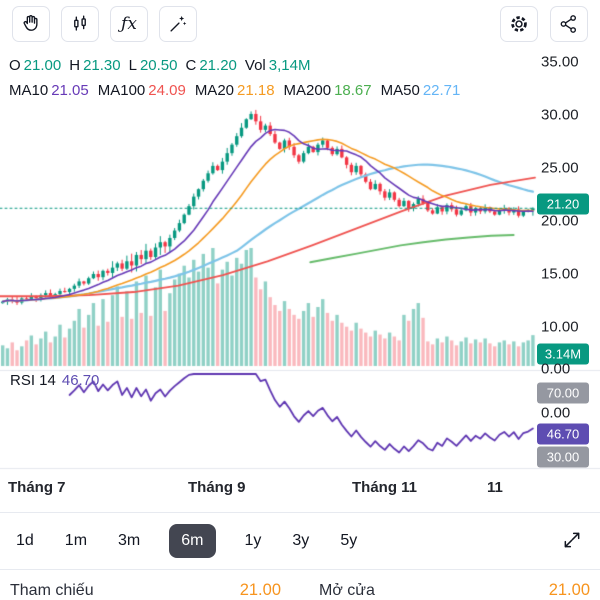 This screenshot has height=600, width=600. Describe the element at coordinates (300, 24) in the screenshot. I see `toolbar: ƒx` at that location.